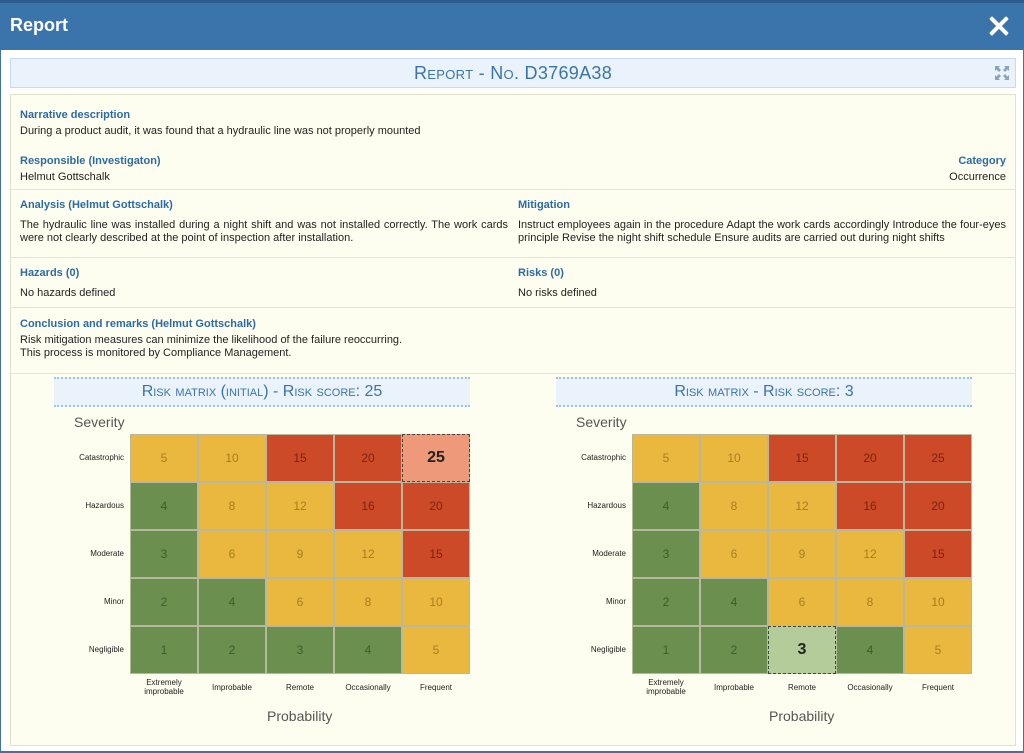 The width and height of the screenshot is (1024, 753). What do you see at coordinates (90, 161) in the screenshot?
I see `responsible-label: Responsible (Investigaton)` at bounding box center [90, 161].